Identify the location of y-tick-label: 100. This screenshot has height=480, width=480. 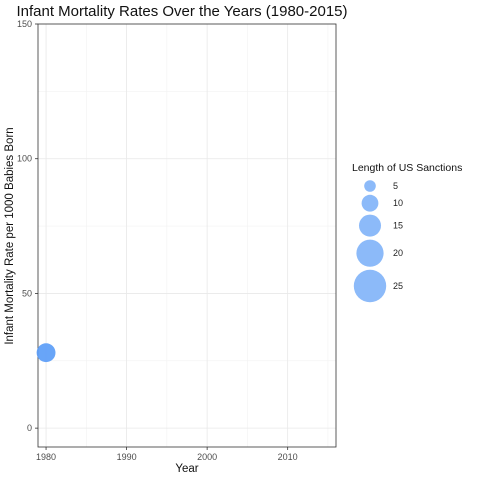
(24, 159).